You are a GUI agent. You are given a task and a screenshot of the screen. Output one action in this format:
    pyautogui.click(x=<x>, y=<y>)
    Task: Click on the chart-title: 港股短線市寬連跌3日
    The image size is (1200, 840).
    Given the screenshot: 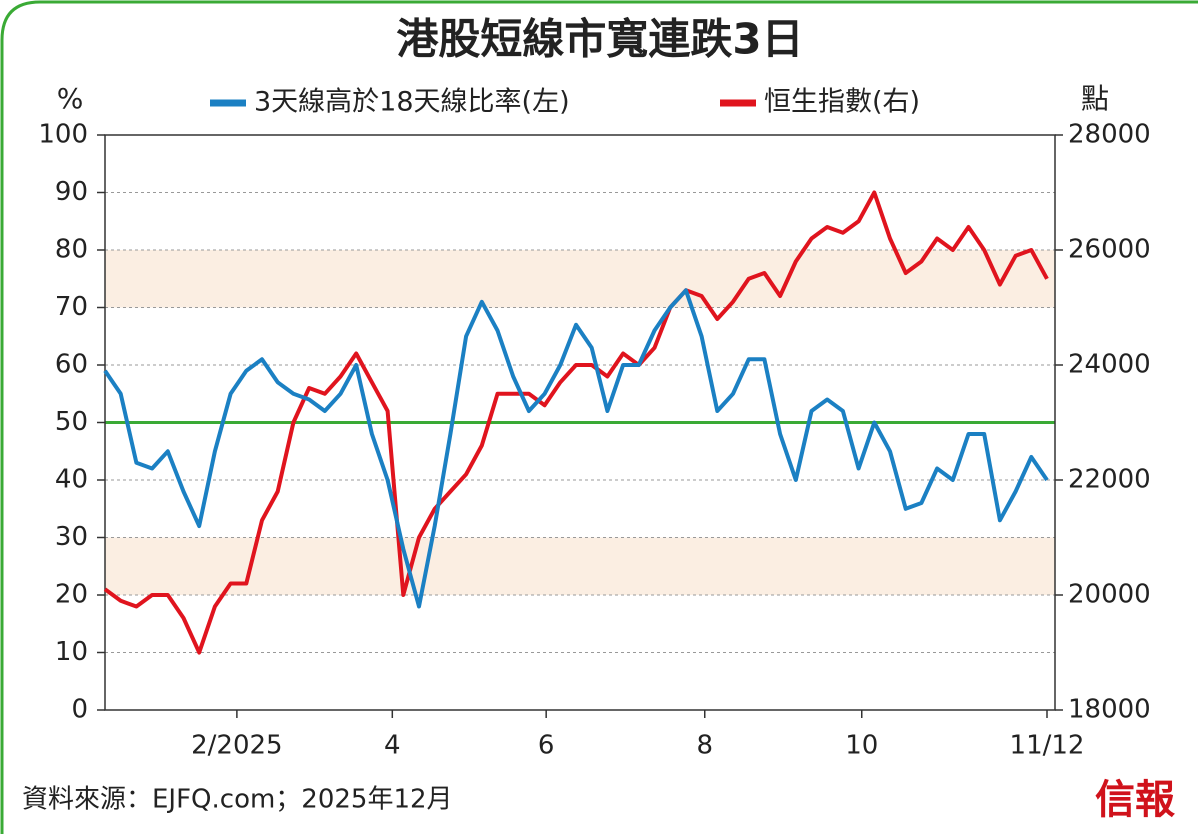 What is the action you would take?
    pyautogui.click(x=599, y=39)
    